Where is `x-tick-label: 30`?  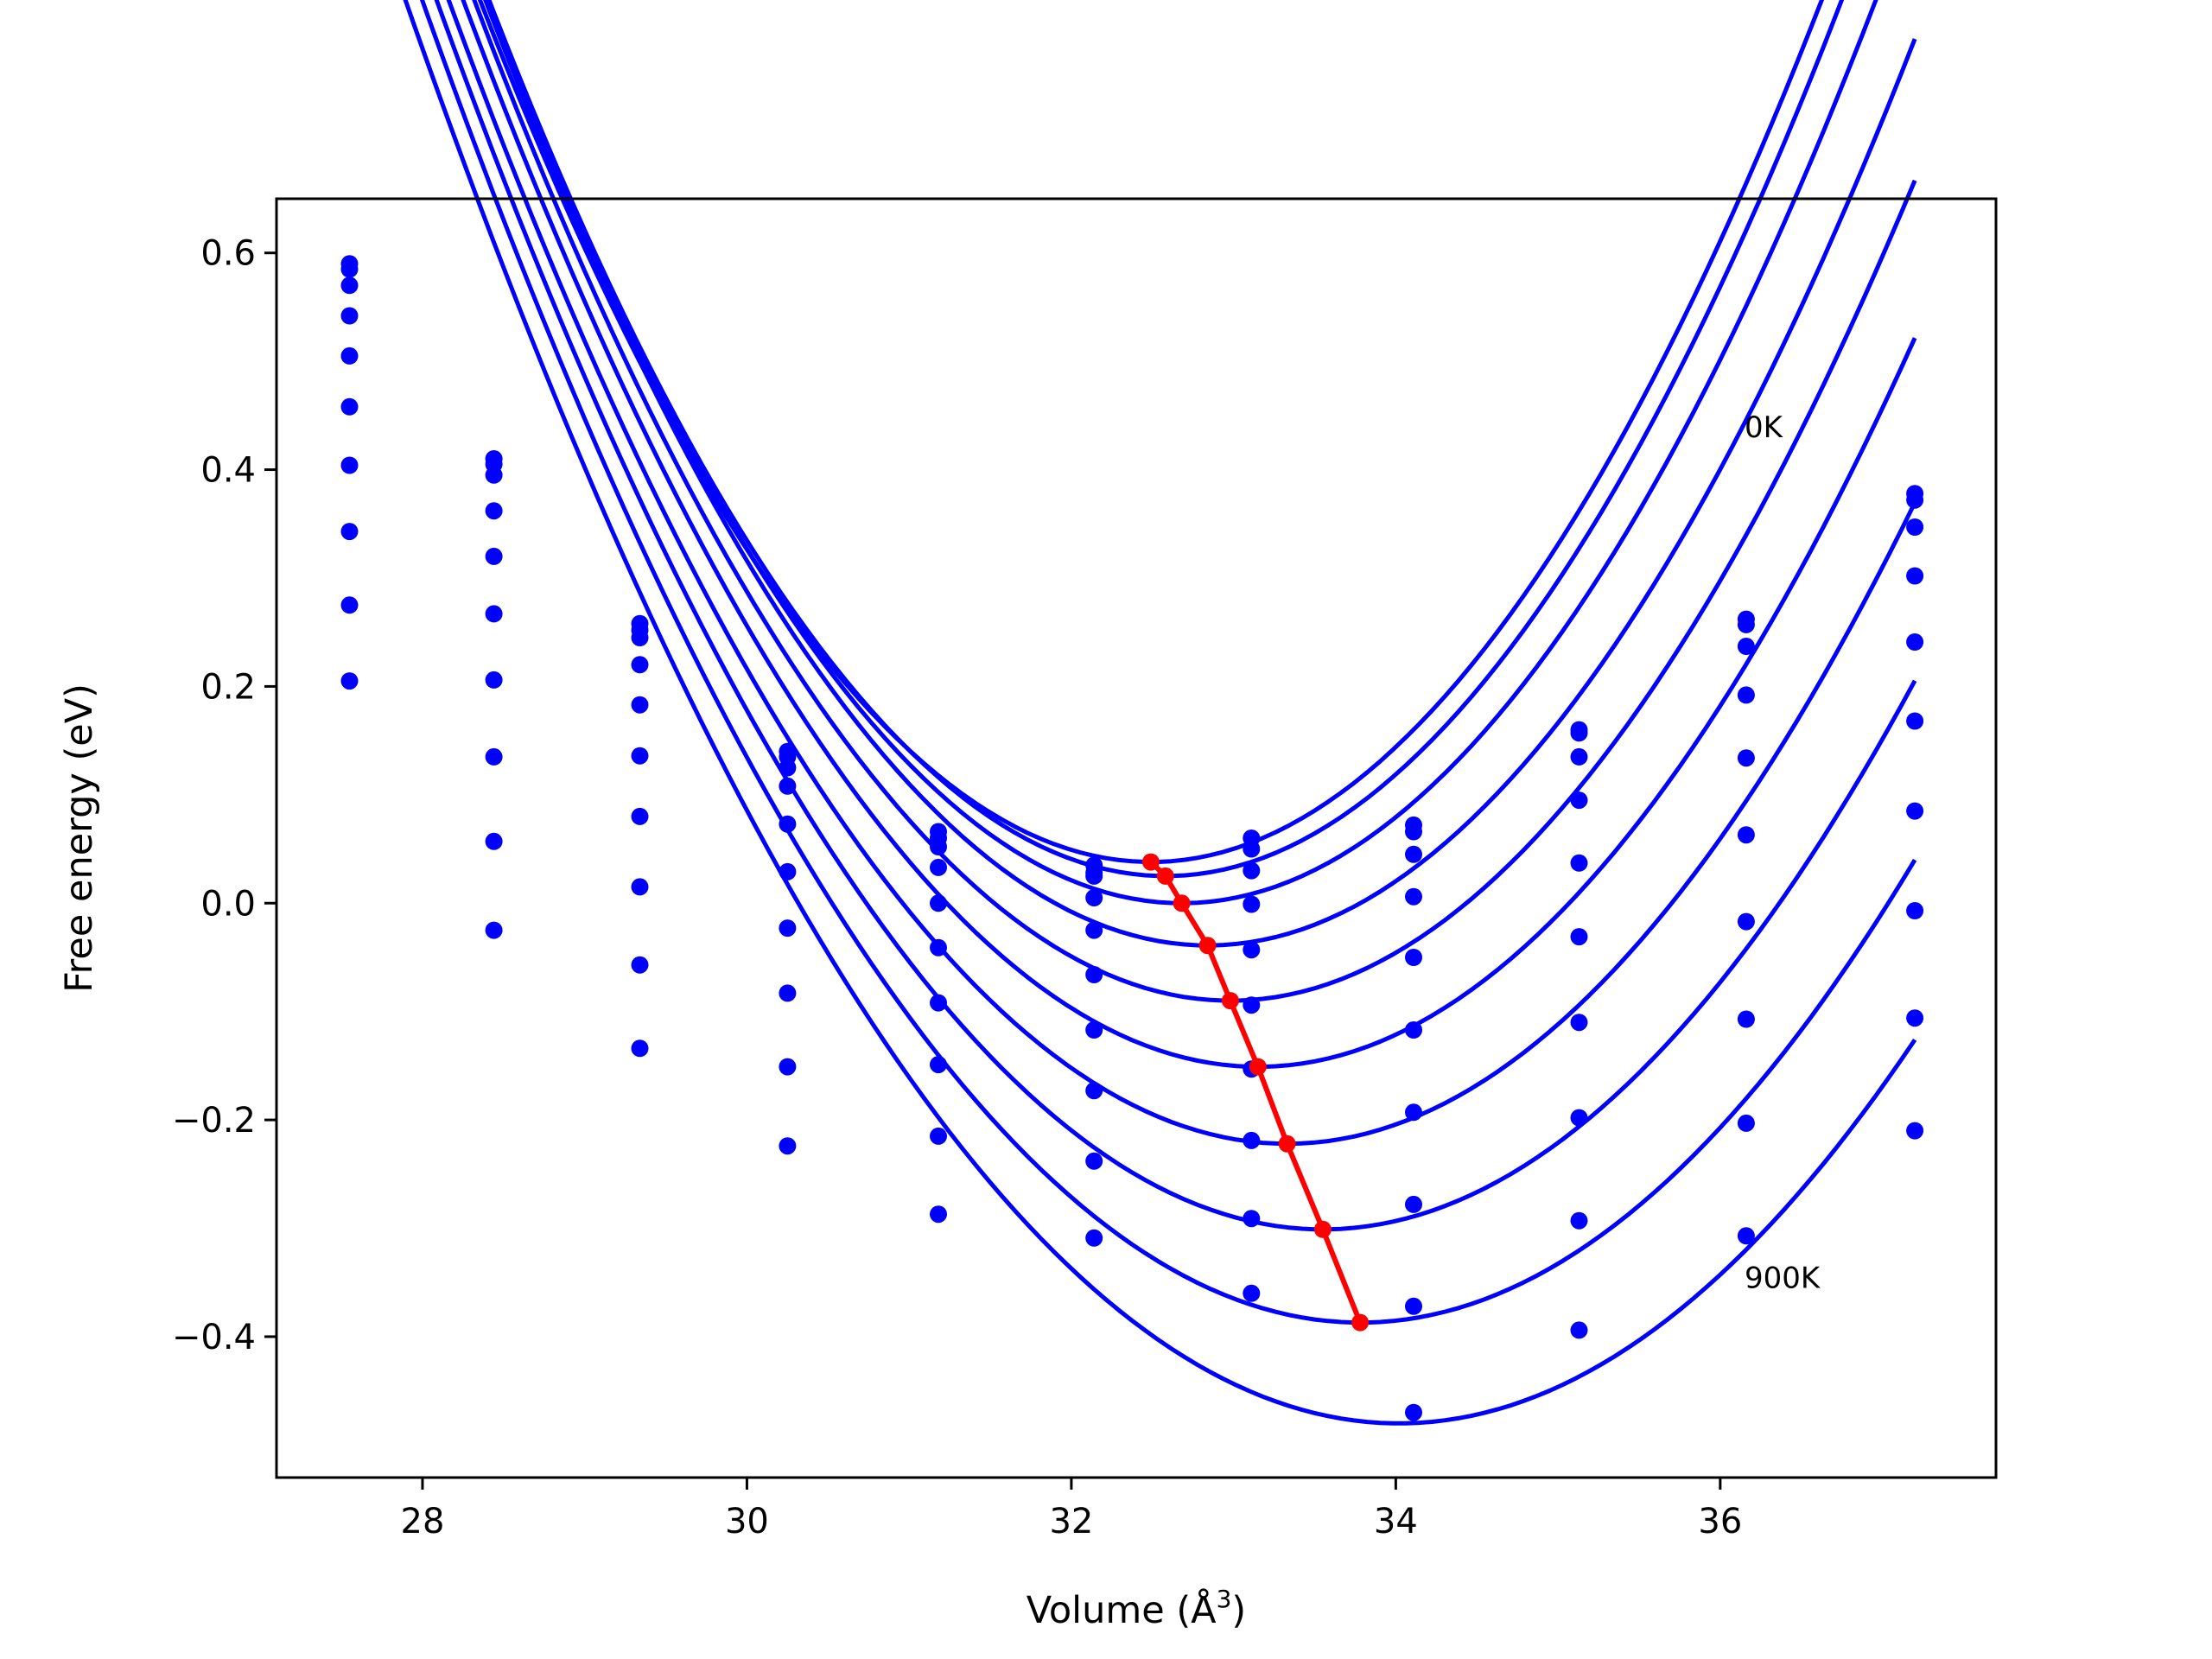 x-tick-label: 30 is located at coordinates (747, 1521).